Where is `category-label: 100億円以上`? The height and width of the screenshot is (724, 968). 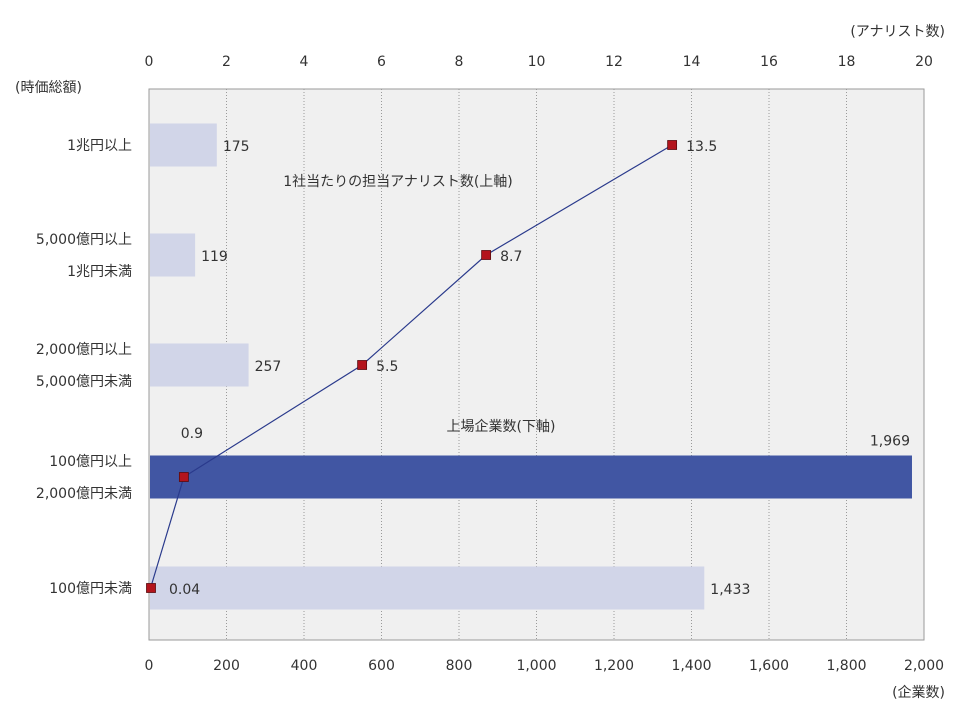 category-label: 100億円以上 is located at coordinates (90, 462).